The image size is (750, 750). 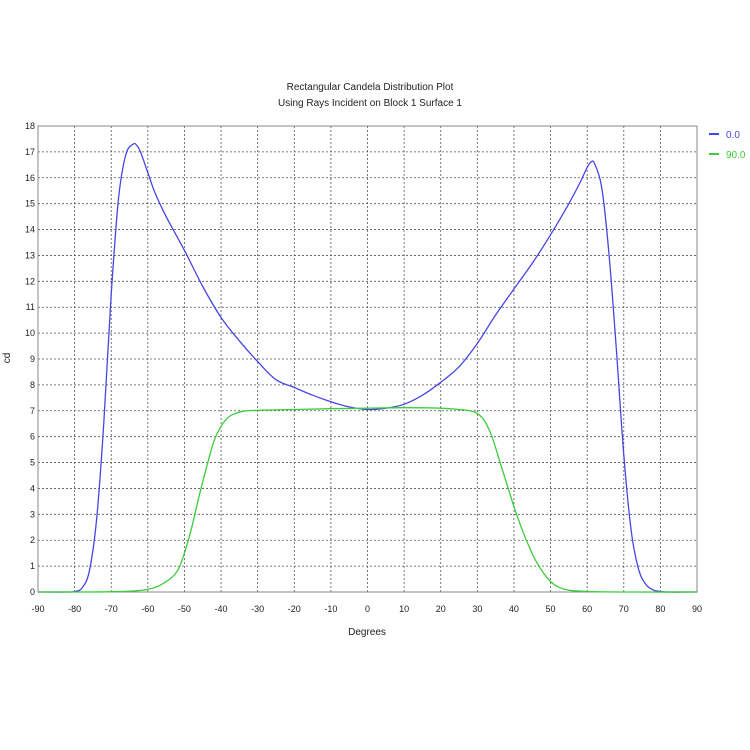 What do you see at coordinates (514, 609) in the screenshot?
I see `x-tick-label: 40` at bounding box center [514, 609].